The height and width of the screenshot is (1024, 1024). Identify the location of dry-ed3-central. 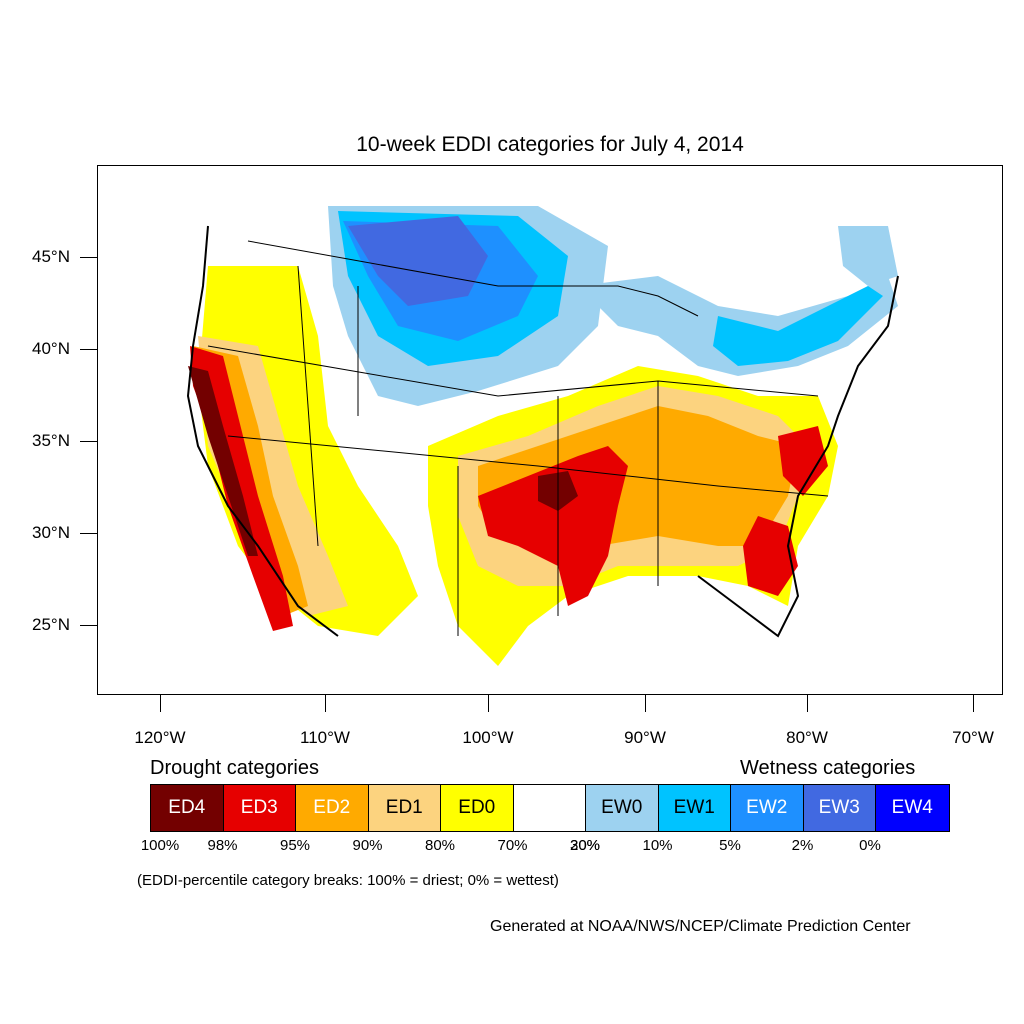
(553, 526).